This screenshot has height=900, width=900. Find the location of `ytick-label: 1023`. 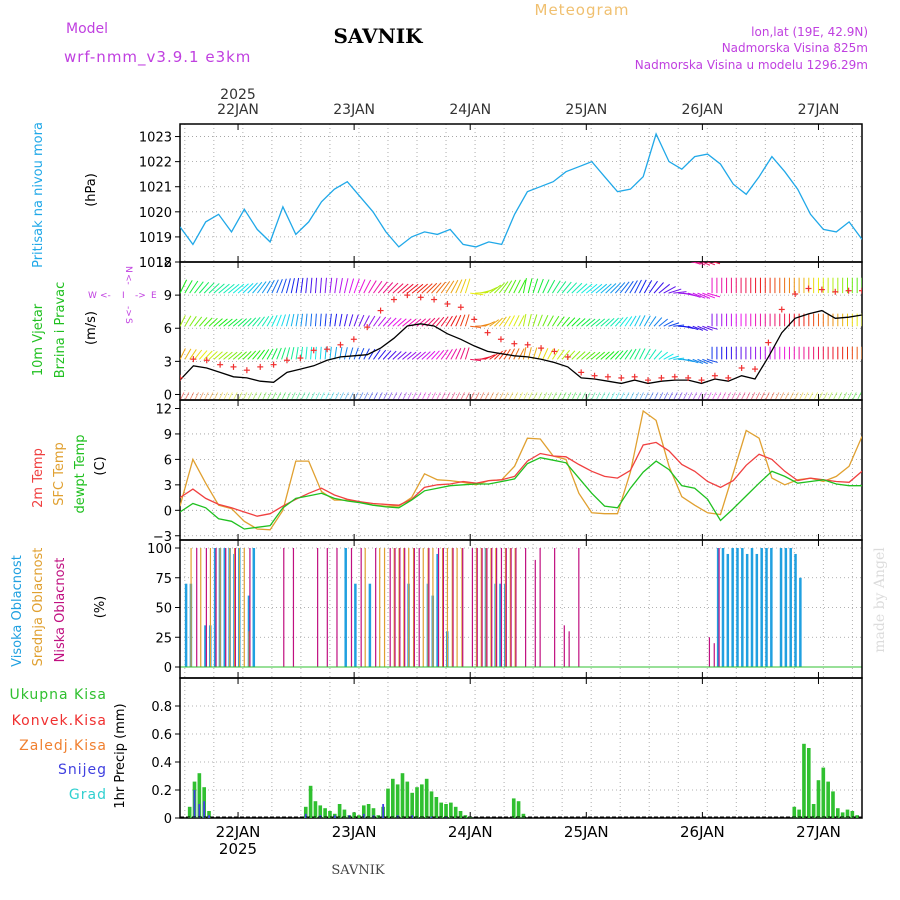

ytick-label: 1023 is located at coordinates (155, 138).